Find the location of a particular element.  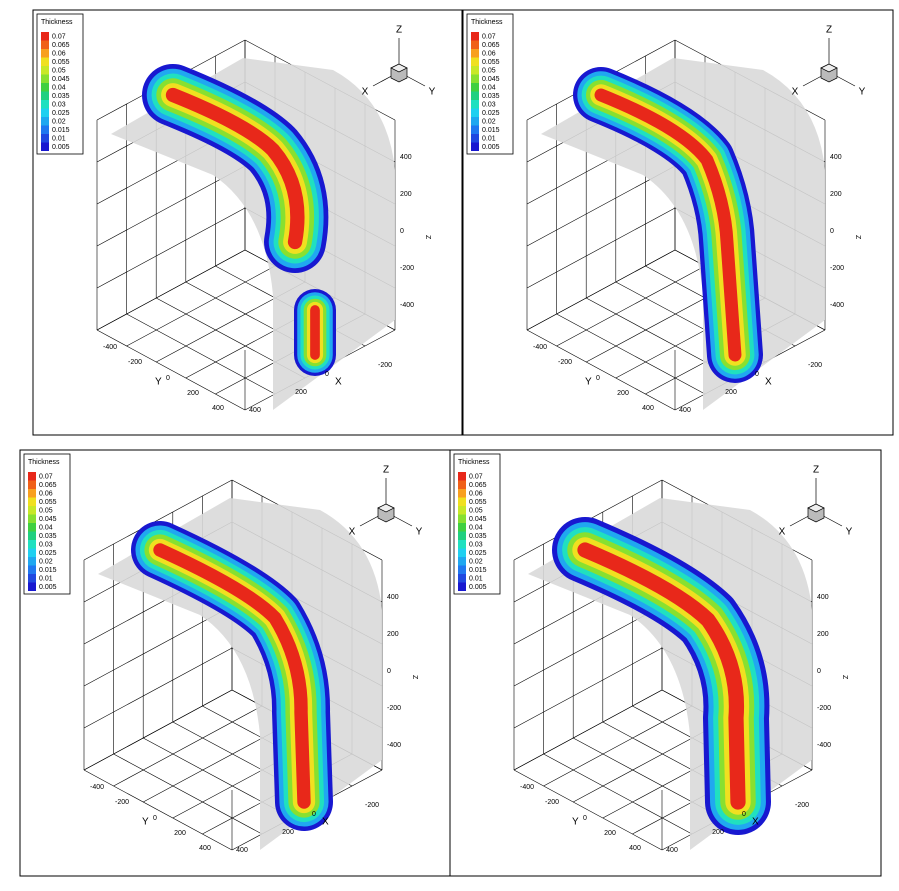

triad-y: Y is located at coordinates (432, 92).